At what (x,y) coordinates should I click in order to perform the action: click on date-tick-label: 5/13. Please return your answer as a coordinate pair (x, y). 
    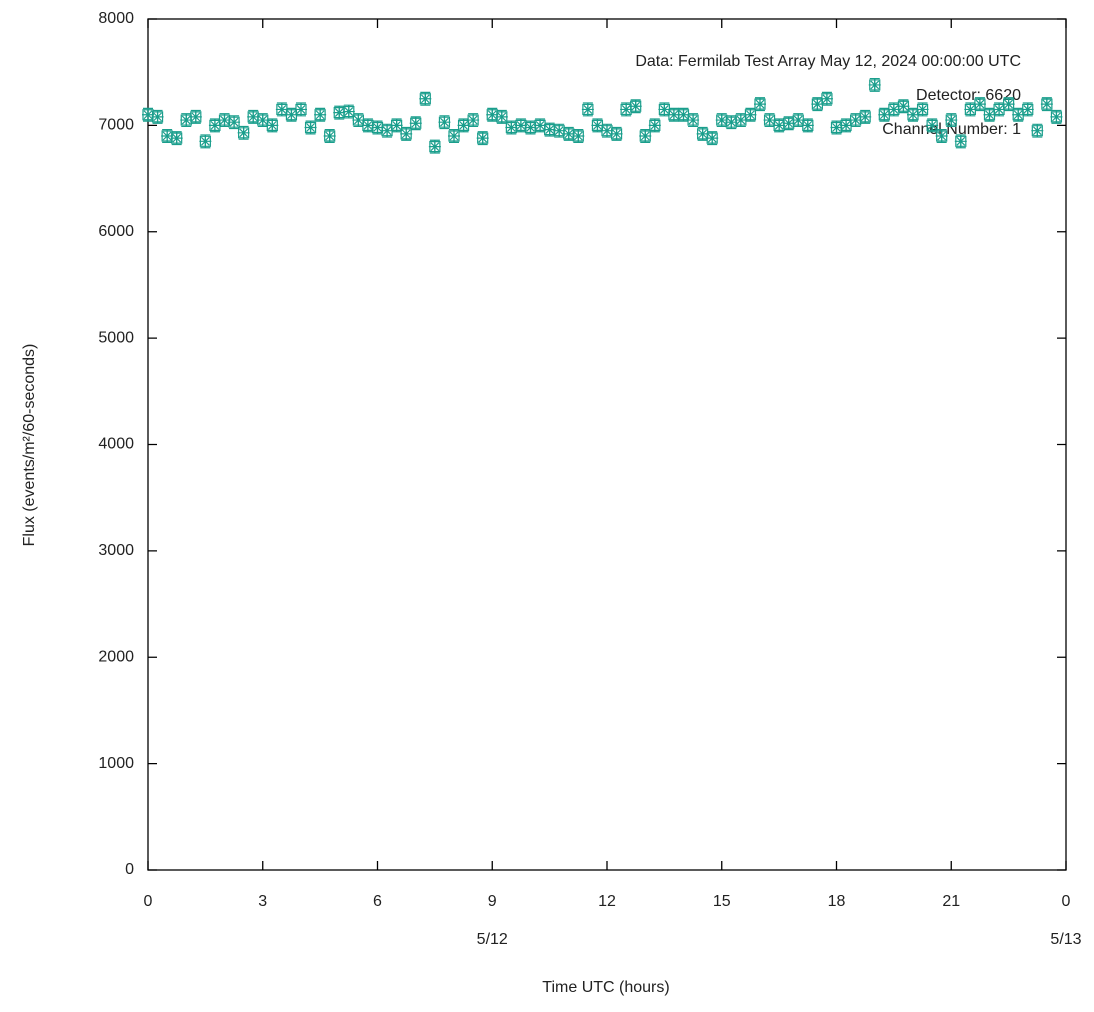
    Looking at the image, I should click on (1065, 939).